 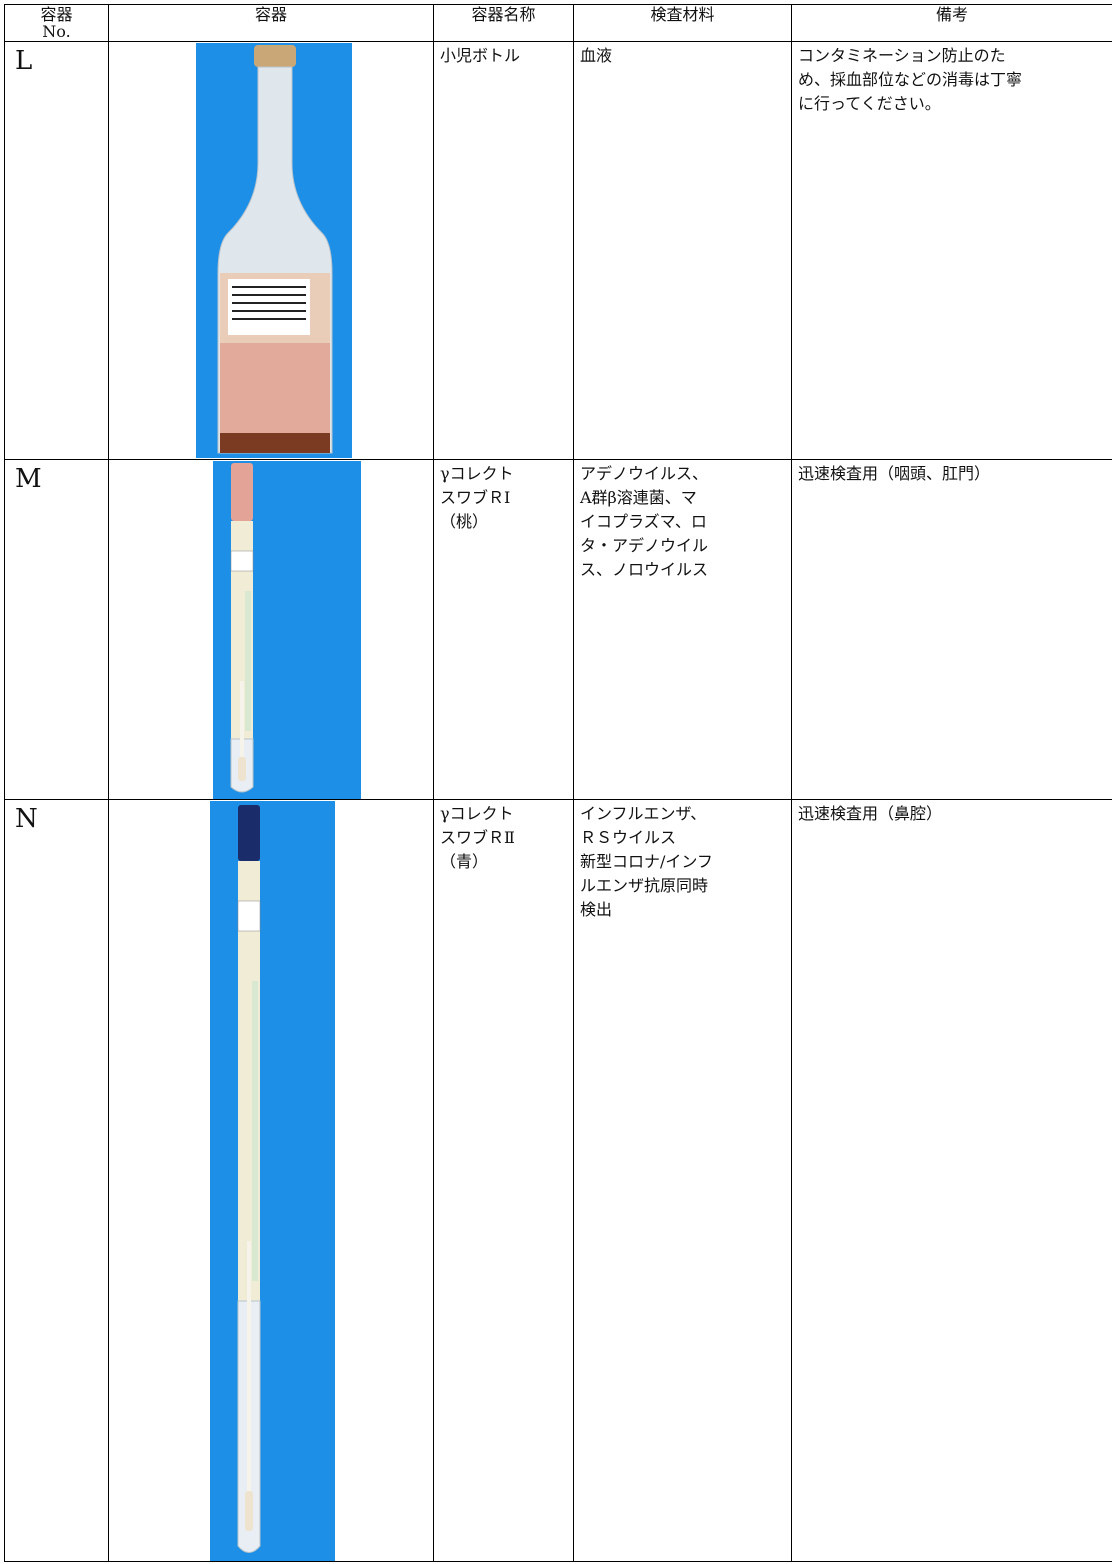 I want to click on text-line: タ・アデノウイル, so click(x=644, y=545).